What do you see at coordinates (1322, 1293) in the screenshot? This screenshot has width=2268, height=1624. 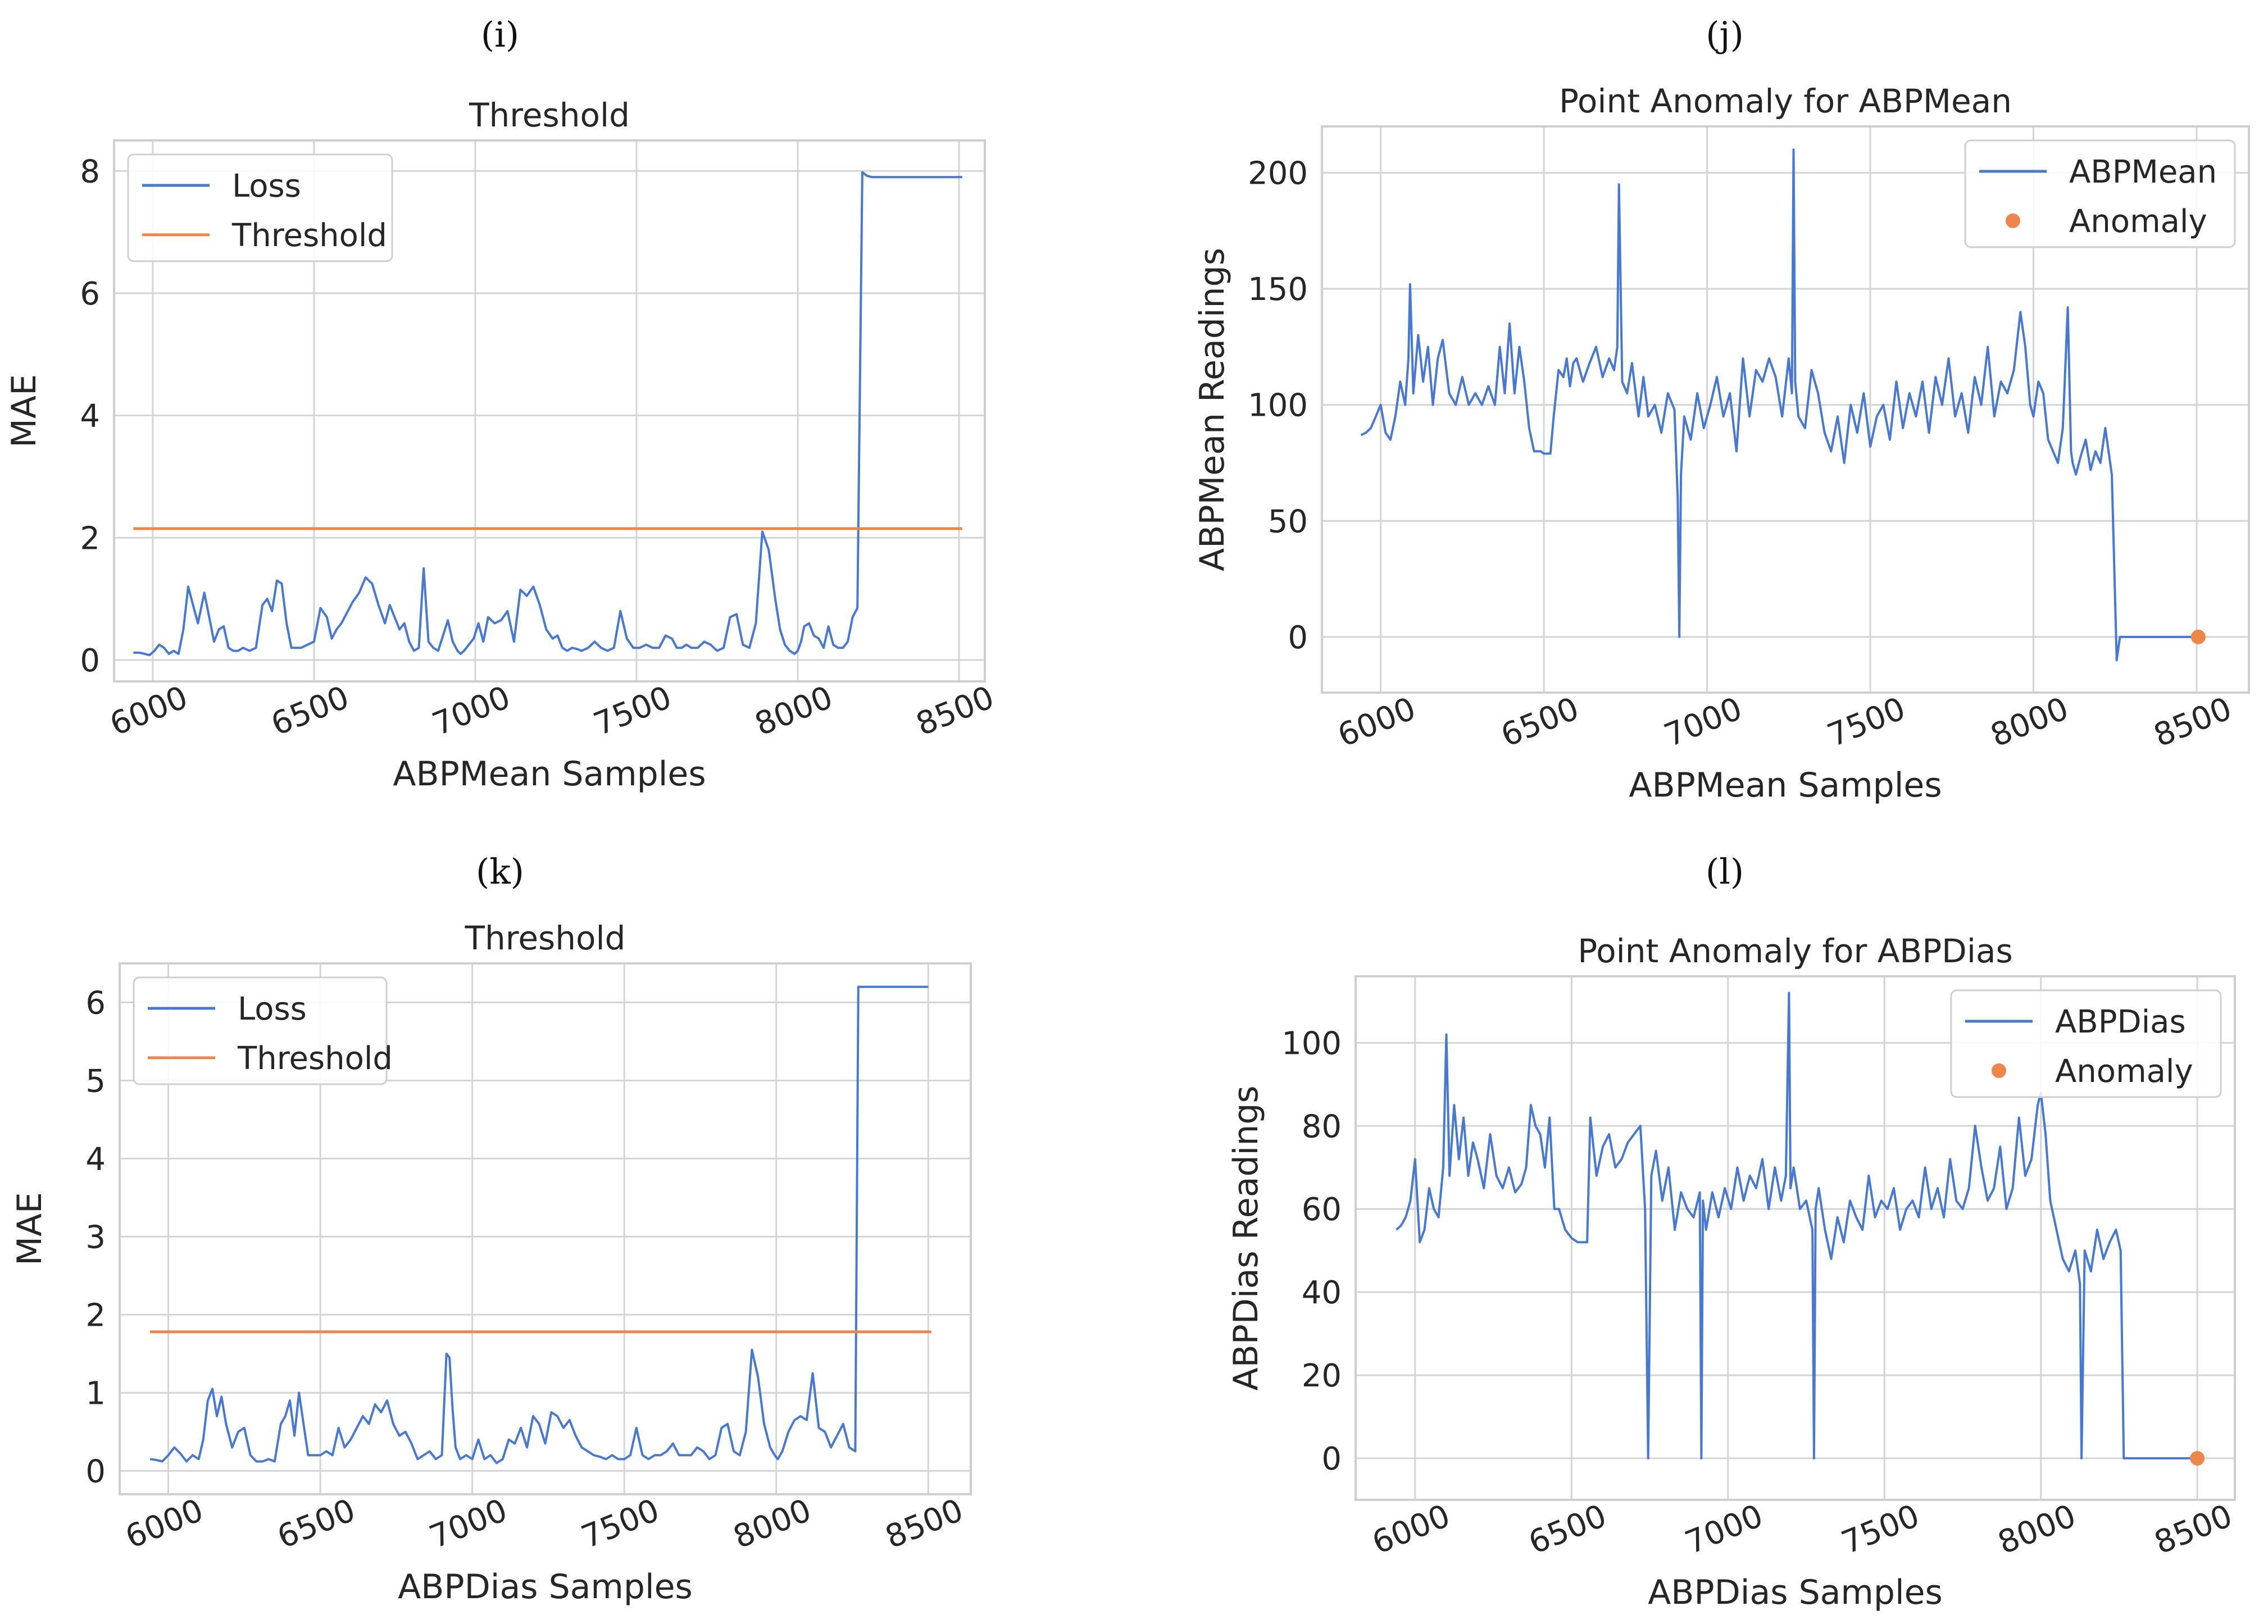 I see `y-tick-label: 40` at bounding box center [1322, 1293].